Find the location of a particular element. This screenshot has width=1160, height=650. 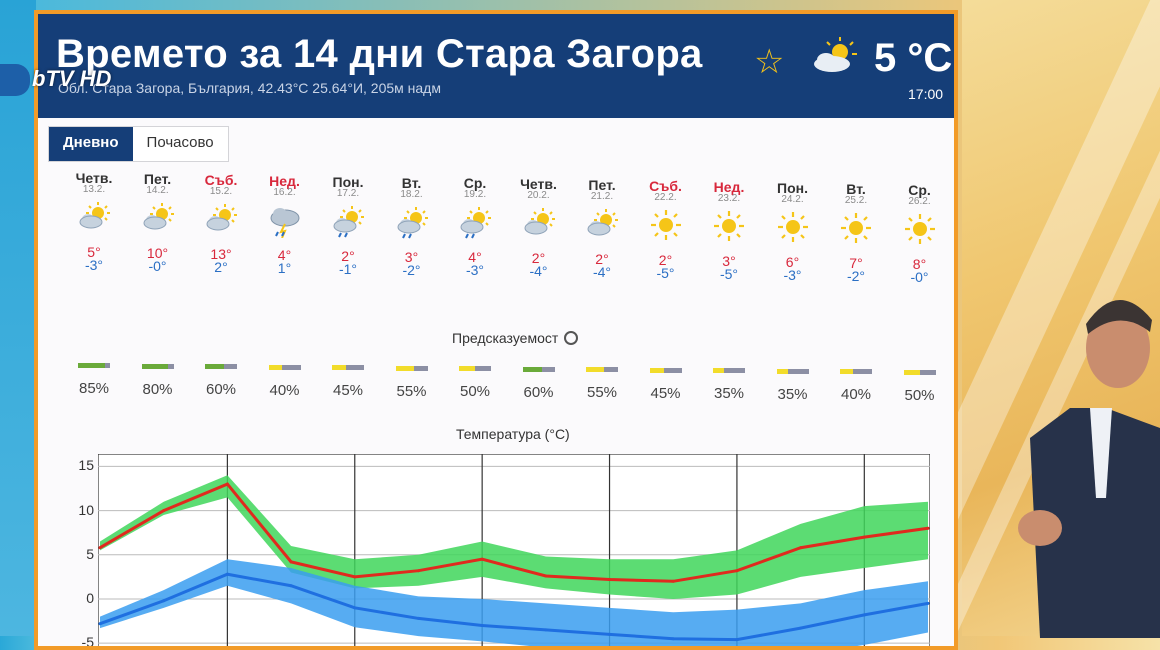

current-temperature: 5 °C is located at coordinates (913, 58).